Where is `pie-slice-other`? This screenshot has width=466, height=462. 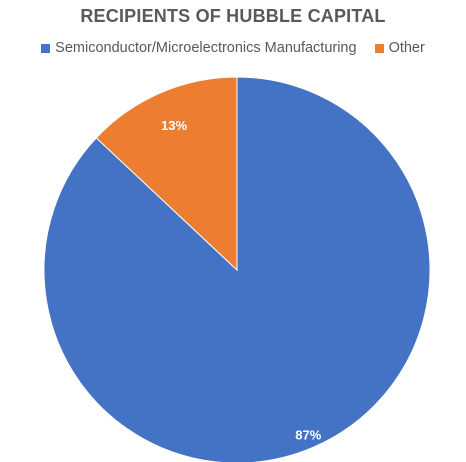
pie-slice-other is located at coordinates (166, 174).